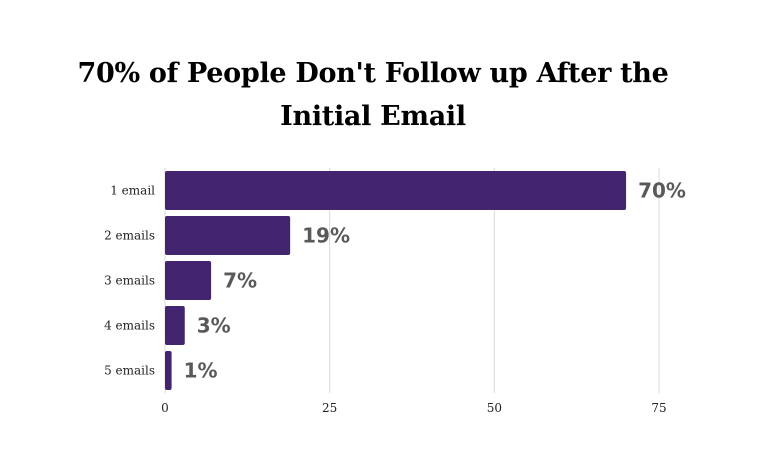 This screenshot has width=768, height=461. Describe the element at coordinates (326, 236) in the screenshot. I see `data-label: 19%` at that location.